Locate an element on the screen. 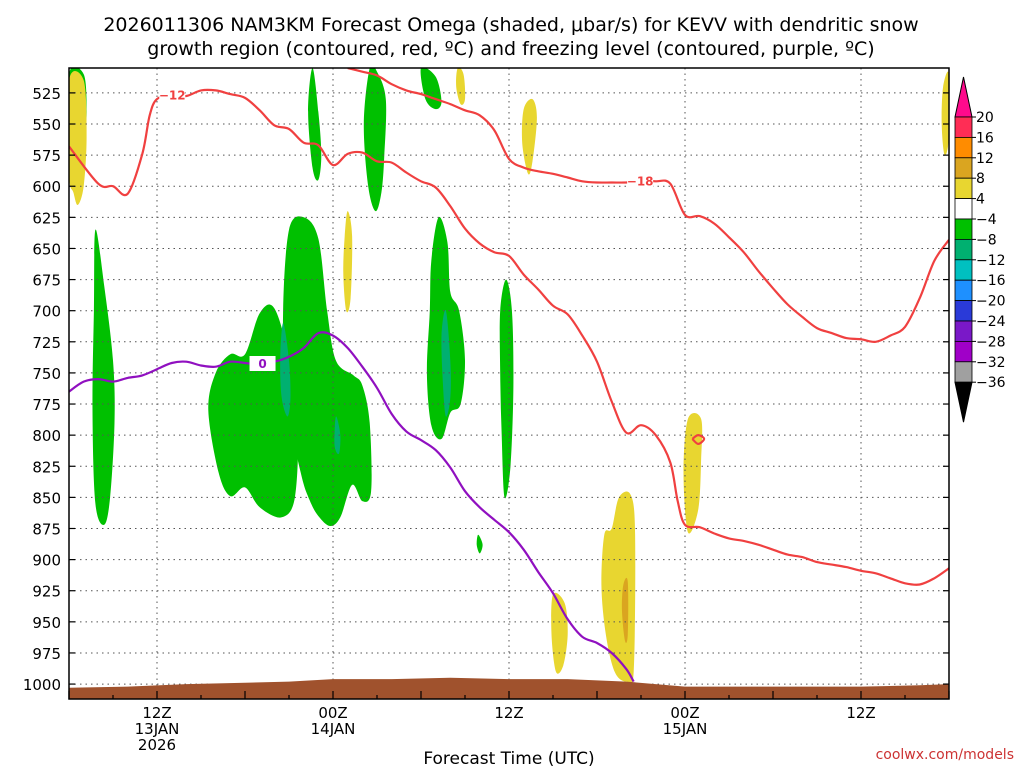  credit-text: coolwx.com/models is located at coordinates (945, 755).